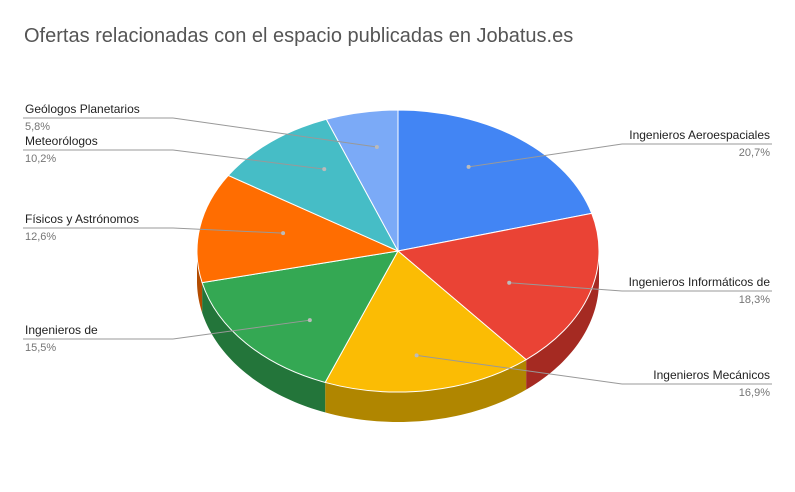 This screenshot has width=795, height=492. What do you see at coordinates (700, 282) in the screenshot?
I see `slice-label-1: Ingenieros Informáticos de` at bounding box center [700, 282].